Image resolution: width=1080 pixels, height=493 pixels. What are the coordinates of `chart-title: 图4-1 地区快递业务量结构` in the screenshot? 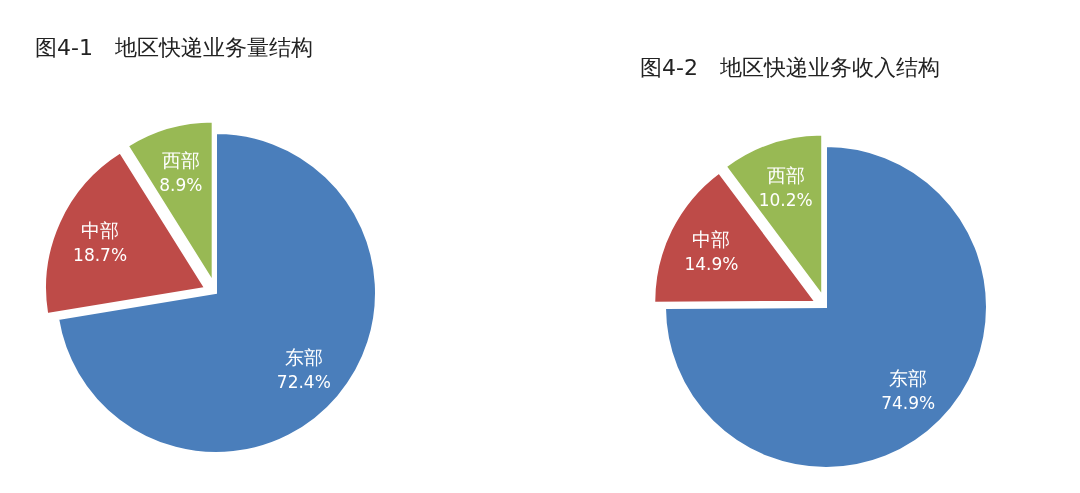 It's located at (174, 47).